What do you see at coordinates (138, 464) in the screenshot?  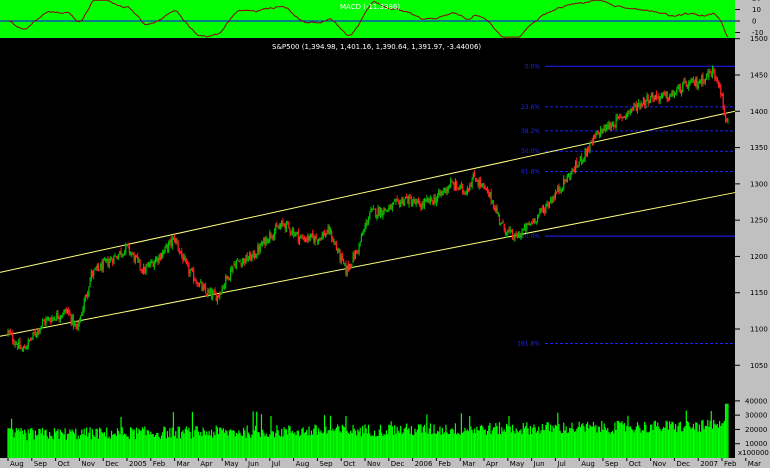 I see `time-tick-label: 2005` at bounding box center [138, 464].